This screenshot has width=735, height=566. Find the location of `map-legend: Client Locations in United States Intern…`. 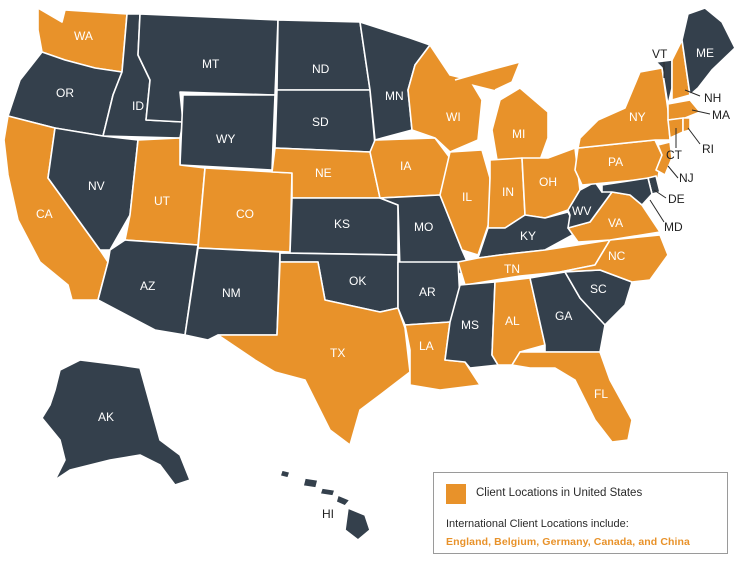

map-legend: Client Locations in United States Intern… is located at coordinates (580, 513).